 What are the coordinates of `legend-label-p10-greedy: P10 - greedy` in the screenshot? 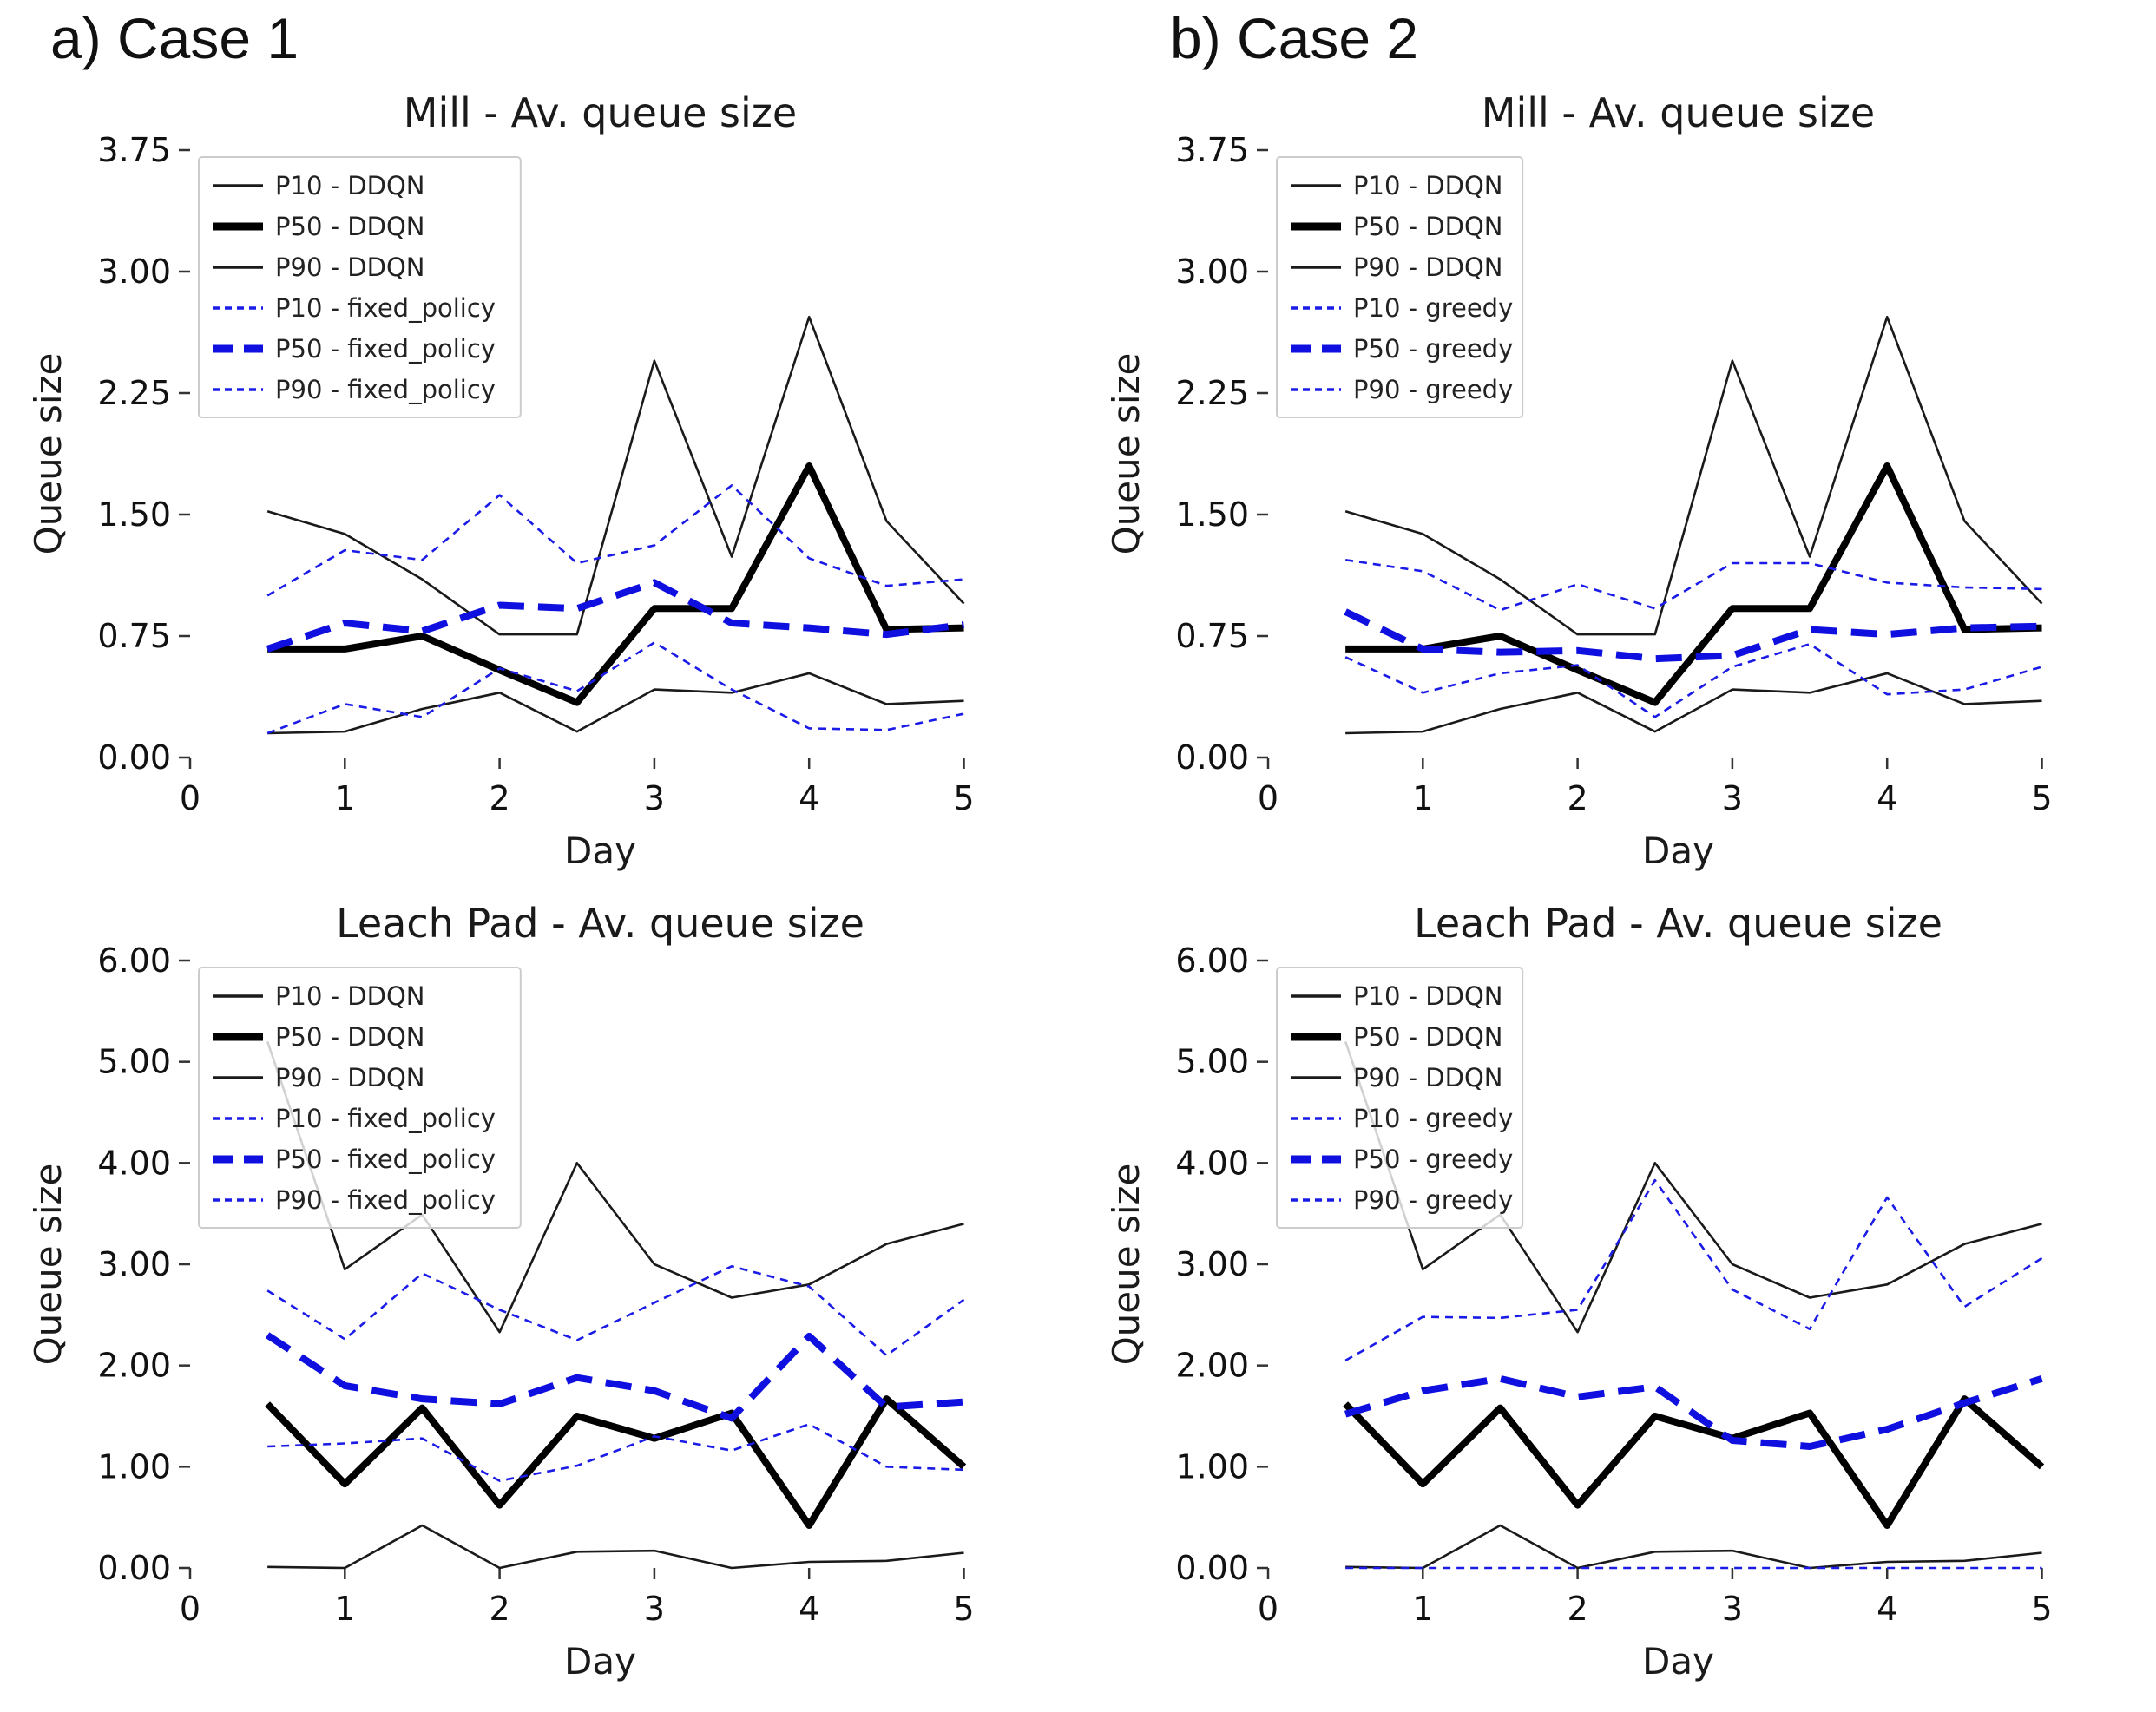 It's located at (1433, 1118).